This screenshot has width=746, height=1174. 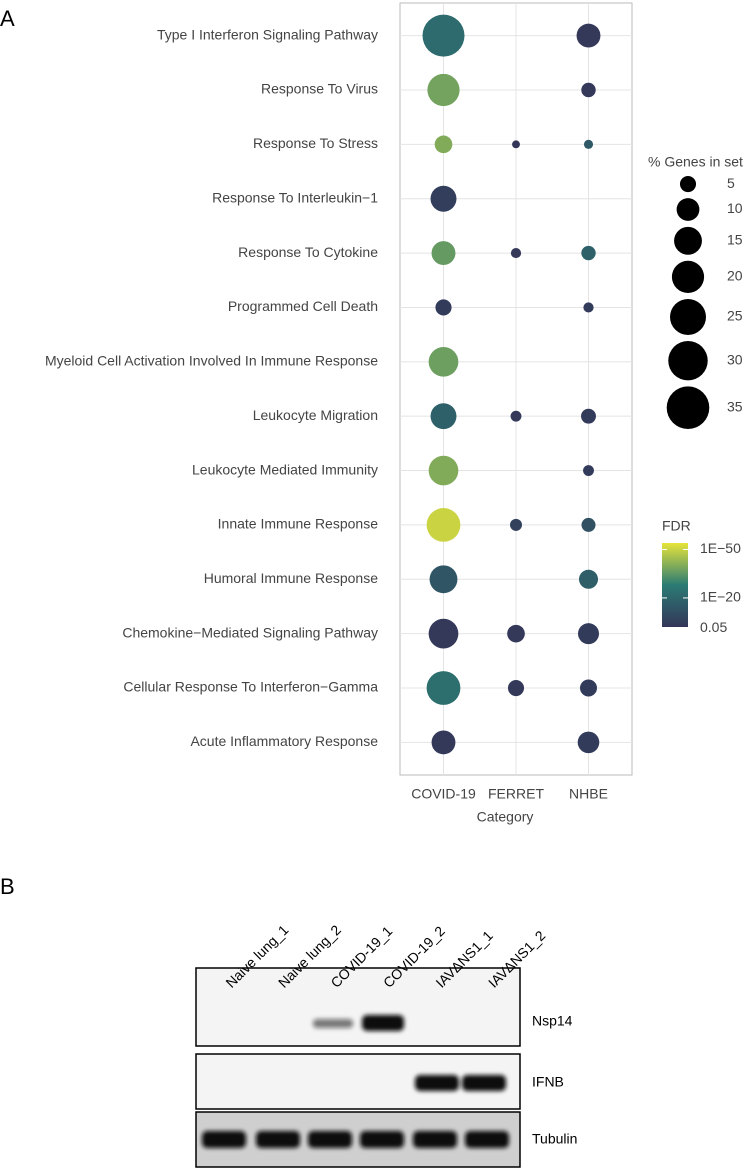 I want to click on row-label: IFNB, so click(x=548, y=1082).